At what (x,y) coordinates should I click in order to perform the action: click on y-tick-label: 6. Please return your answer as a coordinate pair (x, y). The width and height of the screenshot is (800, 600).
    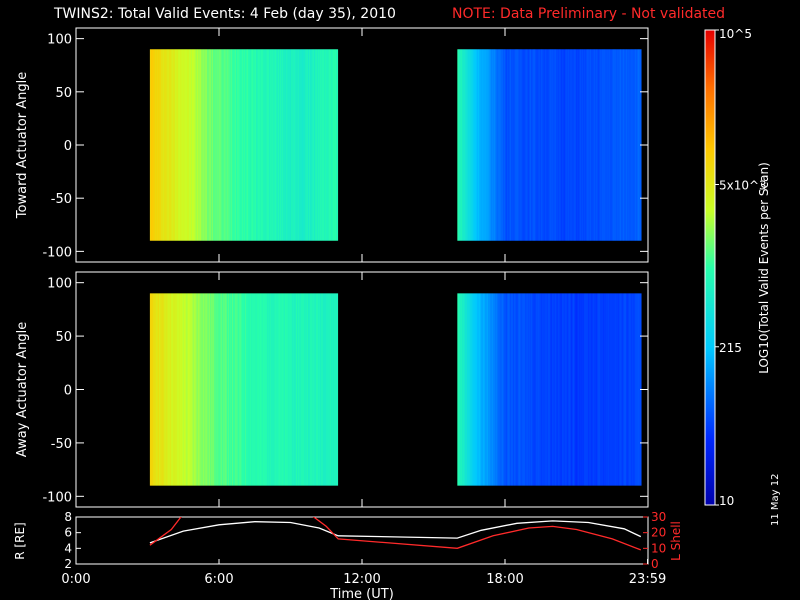
    Looking at the image, I should click on (68, 533).